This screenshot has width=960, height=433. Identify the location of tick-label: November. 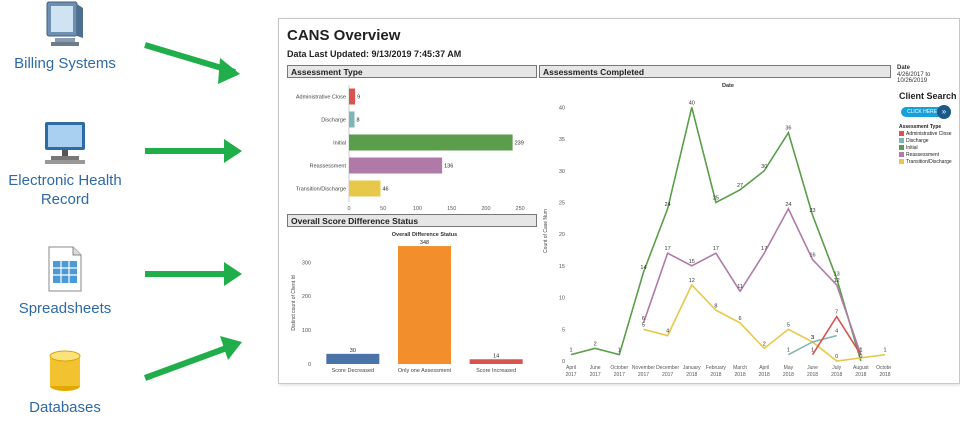
(643, 368).